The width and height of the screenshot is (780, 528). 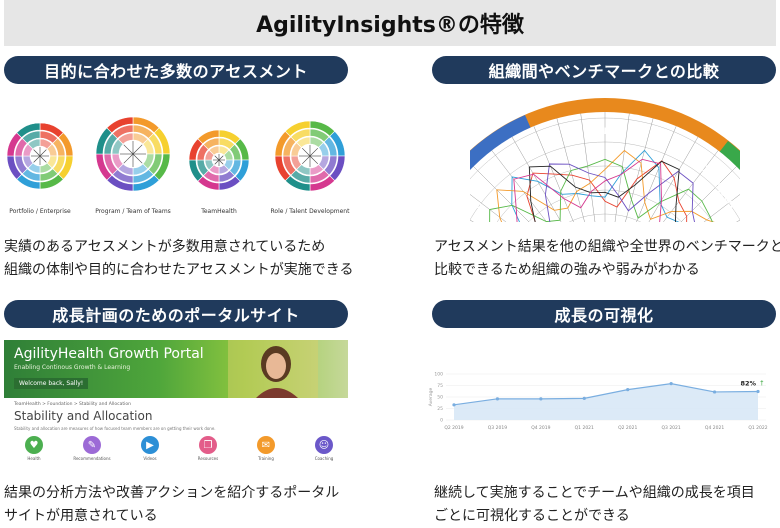 What do you see at coordinates (311, 211) in the screenshot?
I see `wheel-caption-role: Role / Talent Development` at bounding box center [311, 211].